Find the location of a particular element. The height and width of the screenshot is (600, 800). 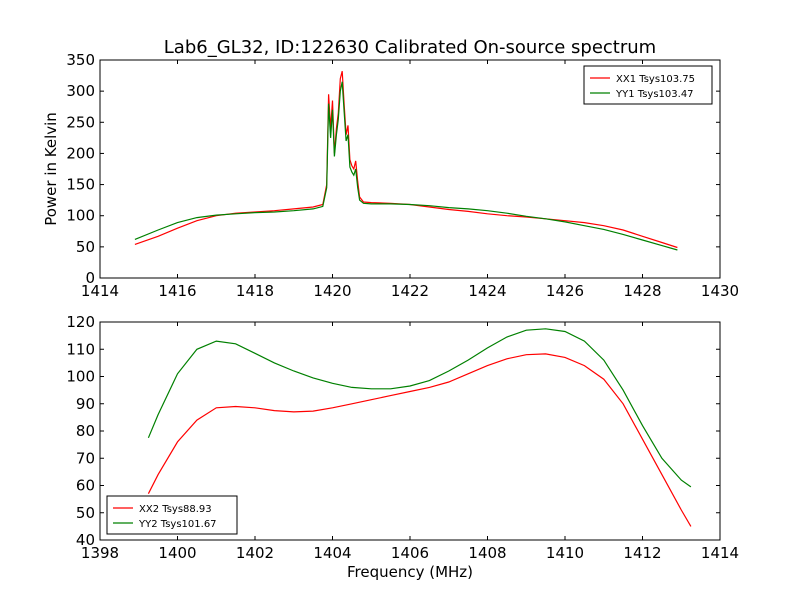

legend-label: YY2 Tsys101.67 is located at coordinates (177, 524).